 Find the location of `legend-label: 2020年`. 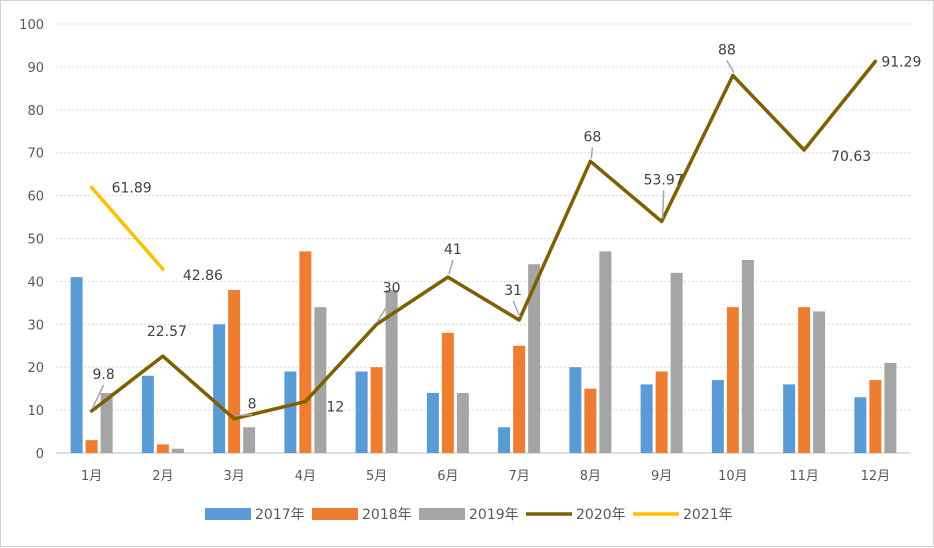

legend-label: 2020年 is located at coordinates (601, 515).